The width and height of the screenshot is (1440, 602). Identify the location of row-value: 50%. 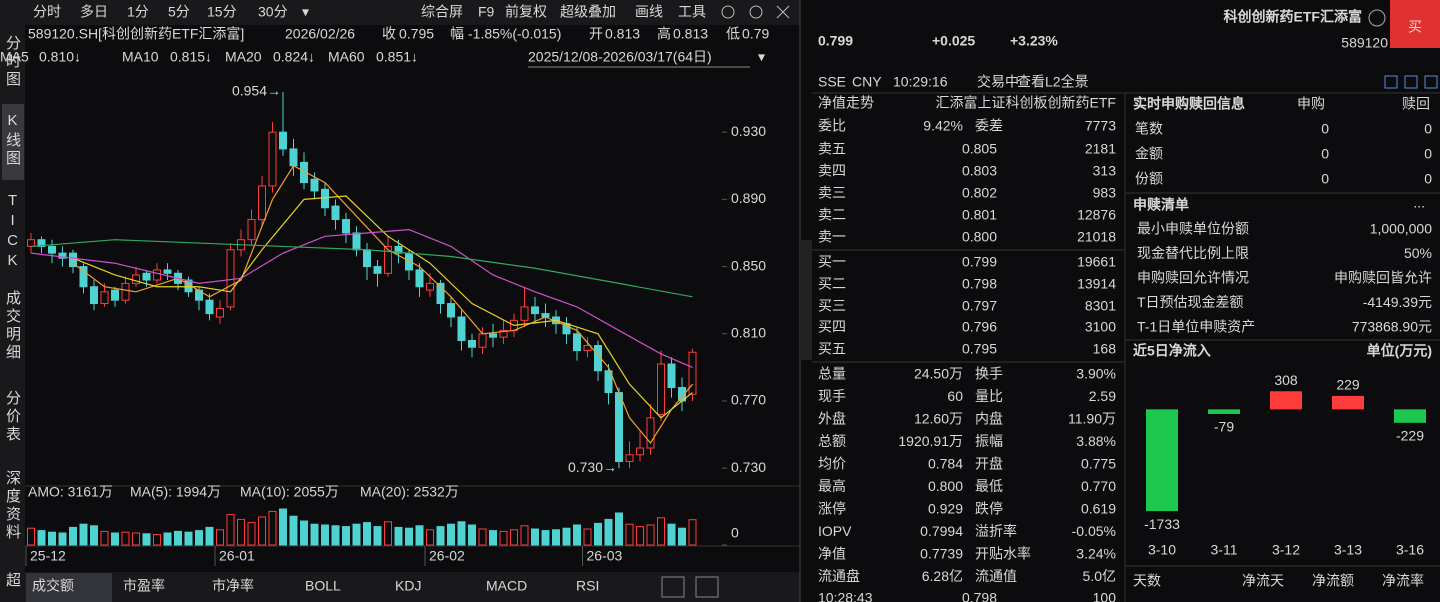
(1418, 253).